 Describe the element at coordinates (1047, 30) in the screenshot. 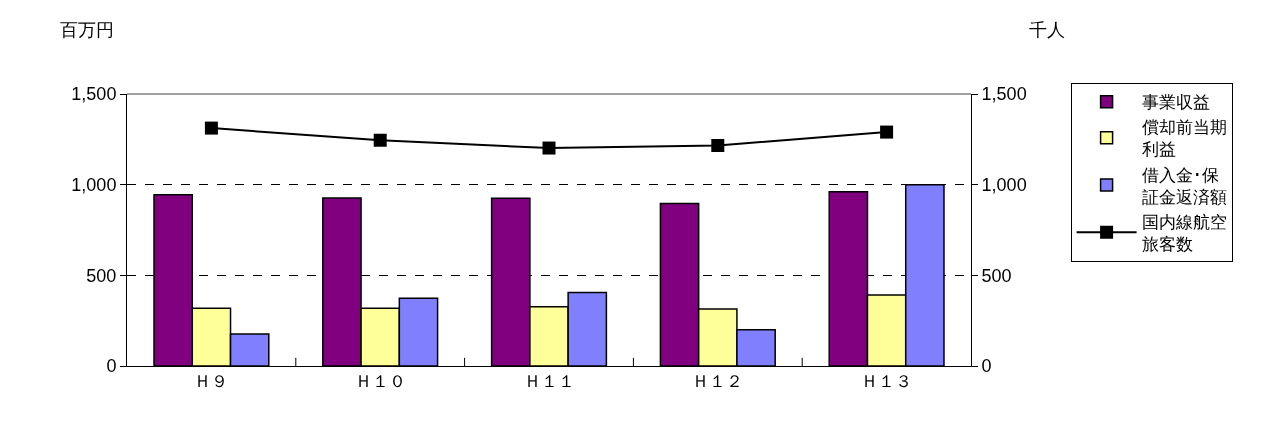

I see `y2-axis-title: 千人` at that location.